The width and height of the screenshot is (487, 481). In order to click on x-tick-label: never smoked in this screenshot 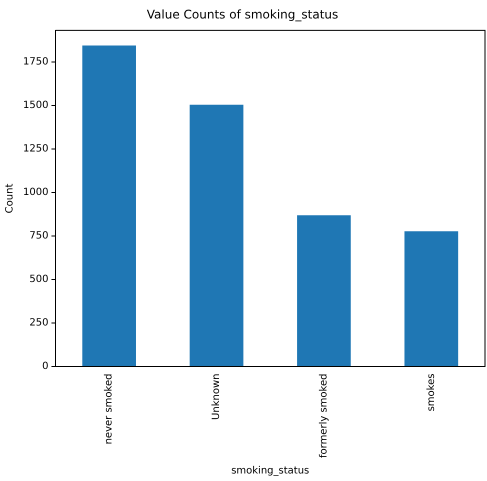, I will do `click(109, 409)`.